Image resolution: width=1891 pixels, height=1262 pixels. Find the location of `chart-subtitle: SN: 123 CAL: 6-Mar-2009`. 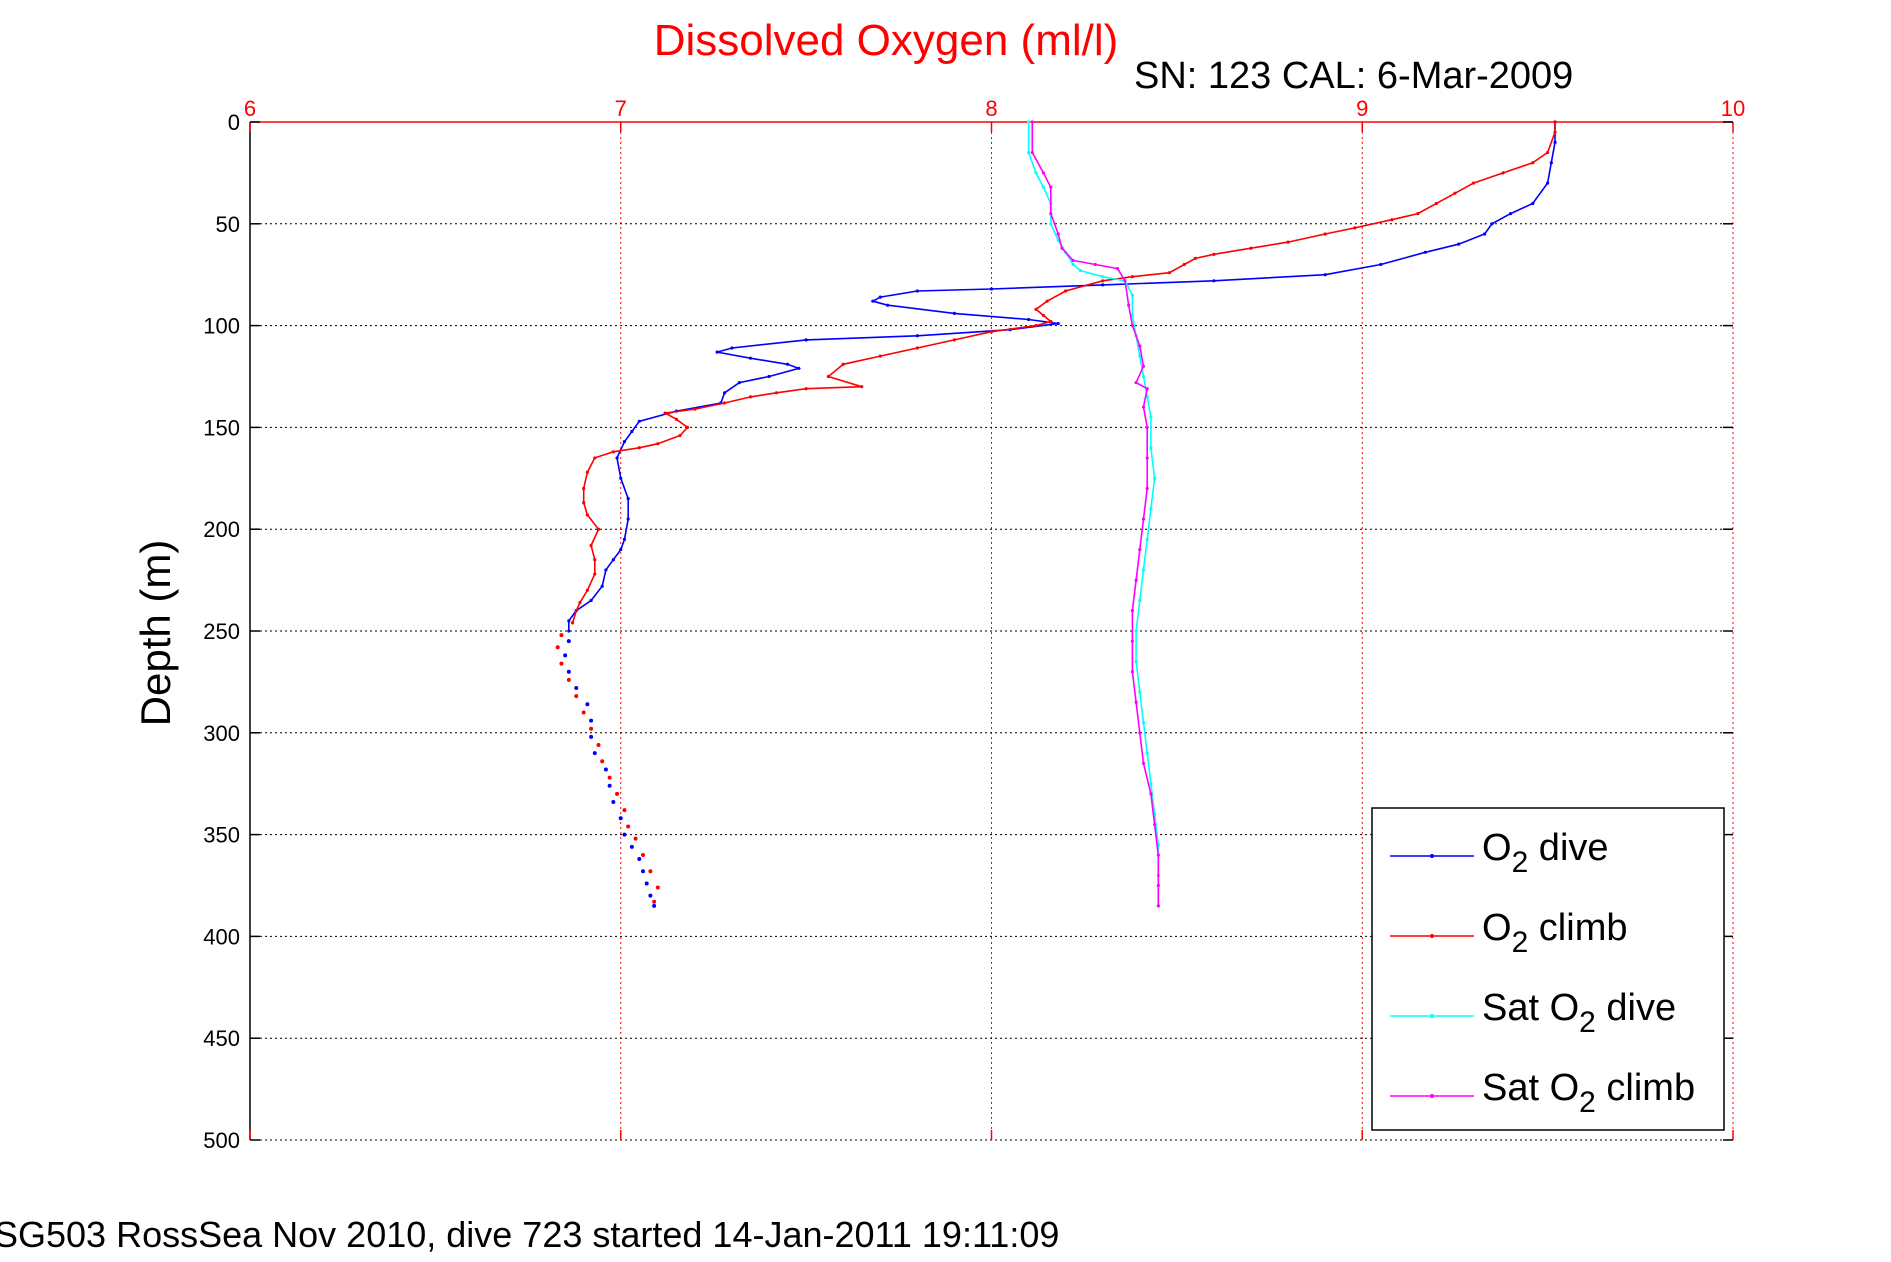

chart-subtitle: SN: 123 CAL: 6-Mar-2009 is located at coordinates (1353, 76).